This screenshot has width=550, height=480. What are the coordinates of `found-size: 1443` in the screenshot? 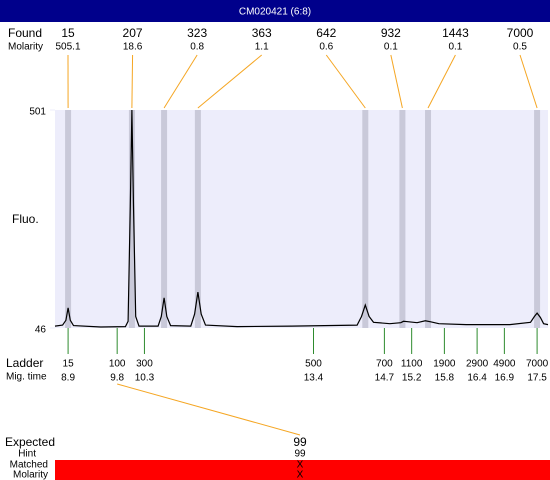 It's located at (455, 33).